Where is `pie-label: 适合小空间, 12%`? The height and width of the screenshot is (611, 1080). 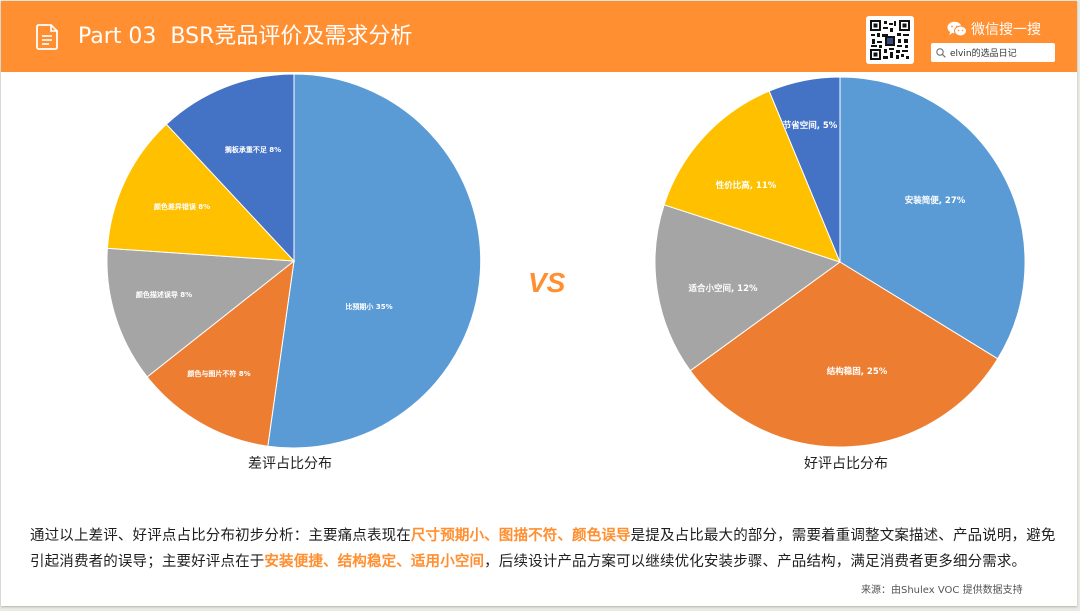
pie-label: 适合小空间, 12% is located at coordinates (723, 289).